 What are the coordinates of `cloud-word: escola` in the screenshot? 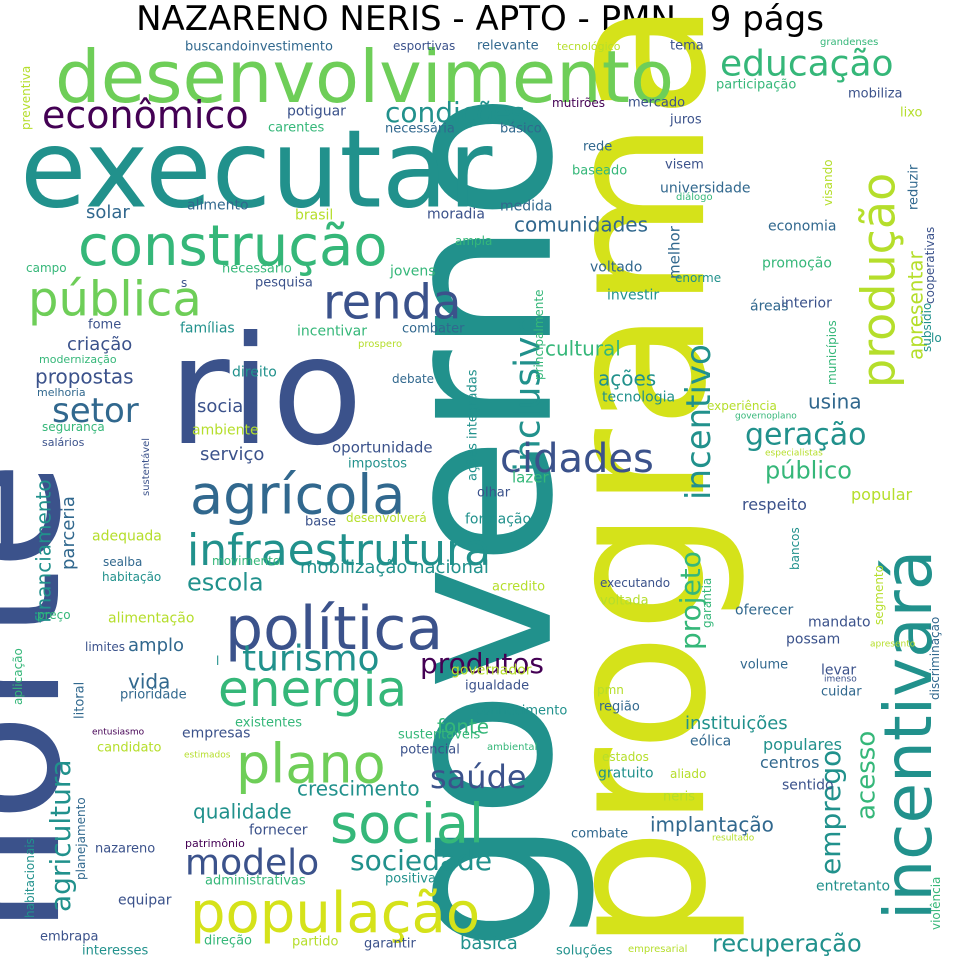 It's located at (225, 582).